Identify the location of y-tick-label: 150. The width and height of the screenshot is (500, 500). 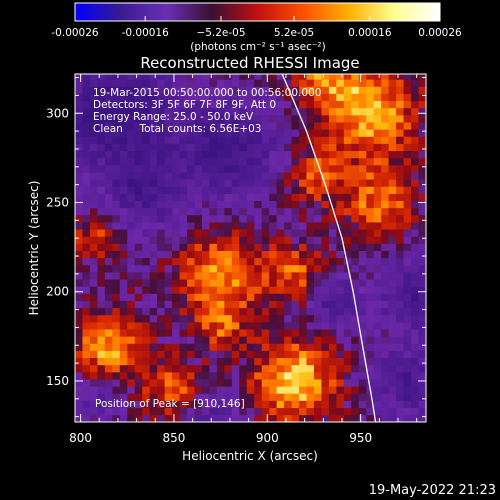
(57, 381).